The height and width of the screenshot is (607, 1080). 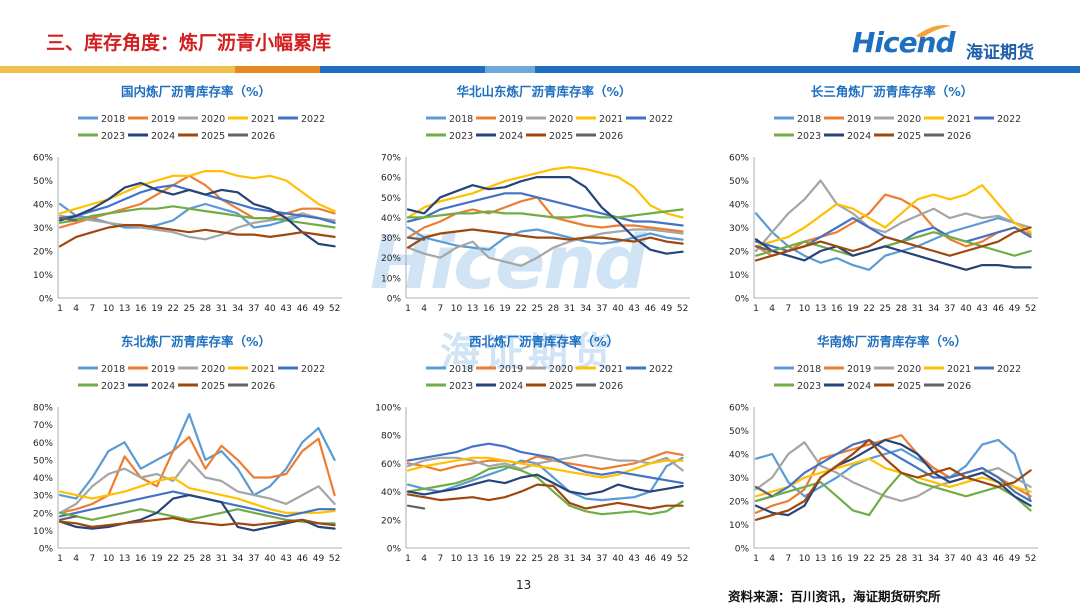 I want to click on series-line-2022, so click(x=893, y=470).